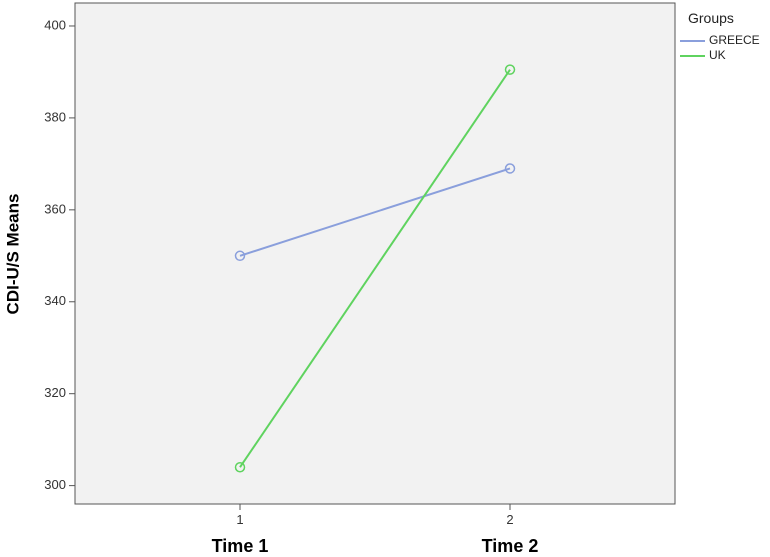  Describe the element at coordinates (239, 519) in the screenshot. I see `x-tick-label: 1` at that location.